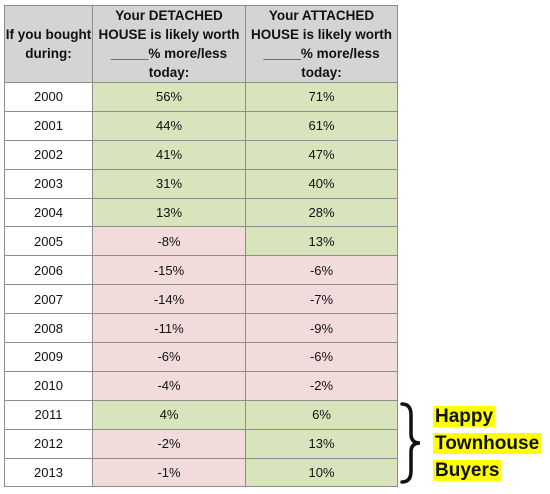 The height and width of the screenshot is (494, 550). I want to click on detached-change-cell: 44%, so click(169, 125).